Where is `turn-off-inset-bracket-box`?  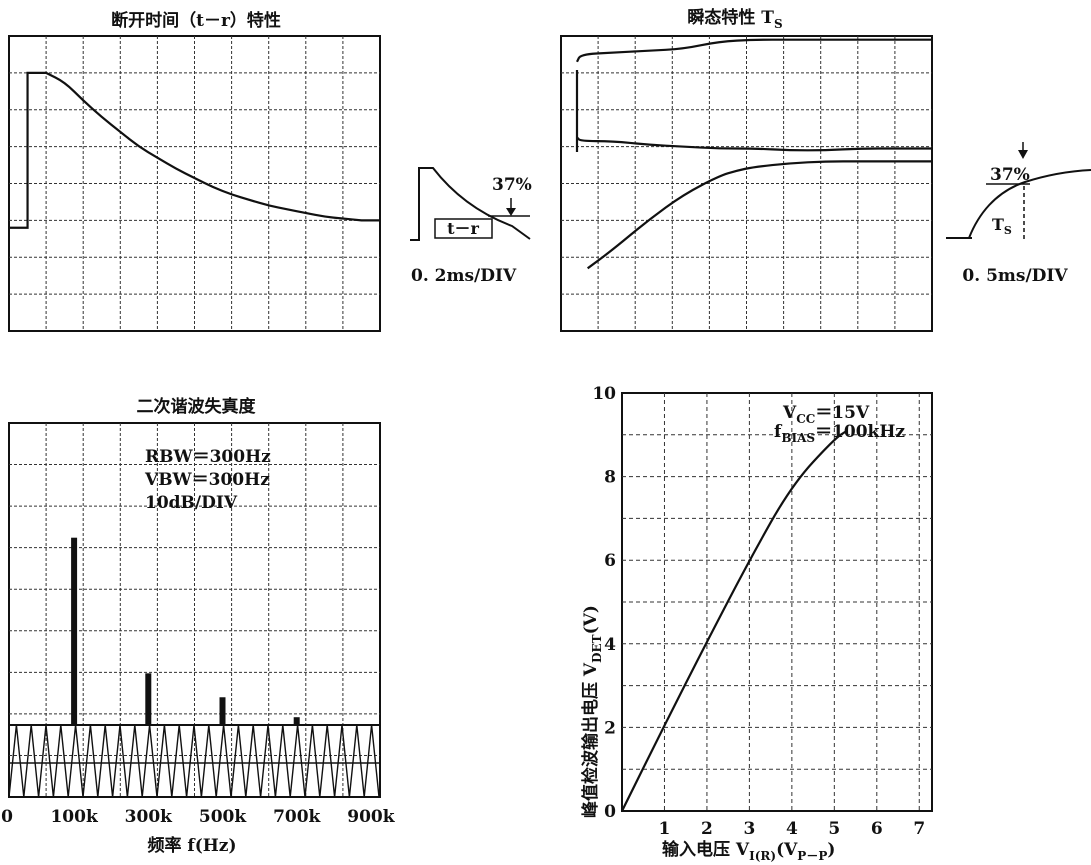
turn-off-inset-bracket-box is located at coordinates (463, 228).